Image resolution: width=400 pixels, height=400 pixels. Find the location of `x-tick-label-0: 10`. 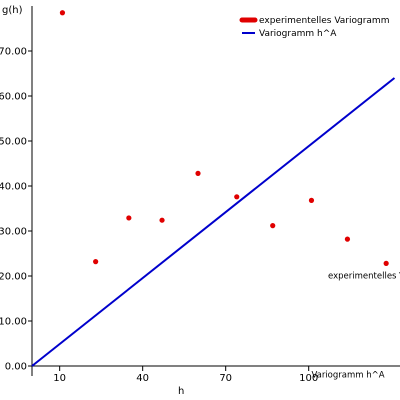

x-tick-label-0: 10 is located at coordinates (59, 378).